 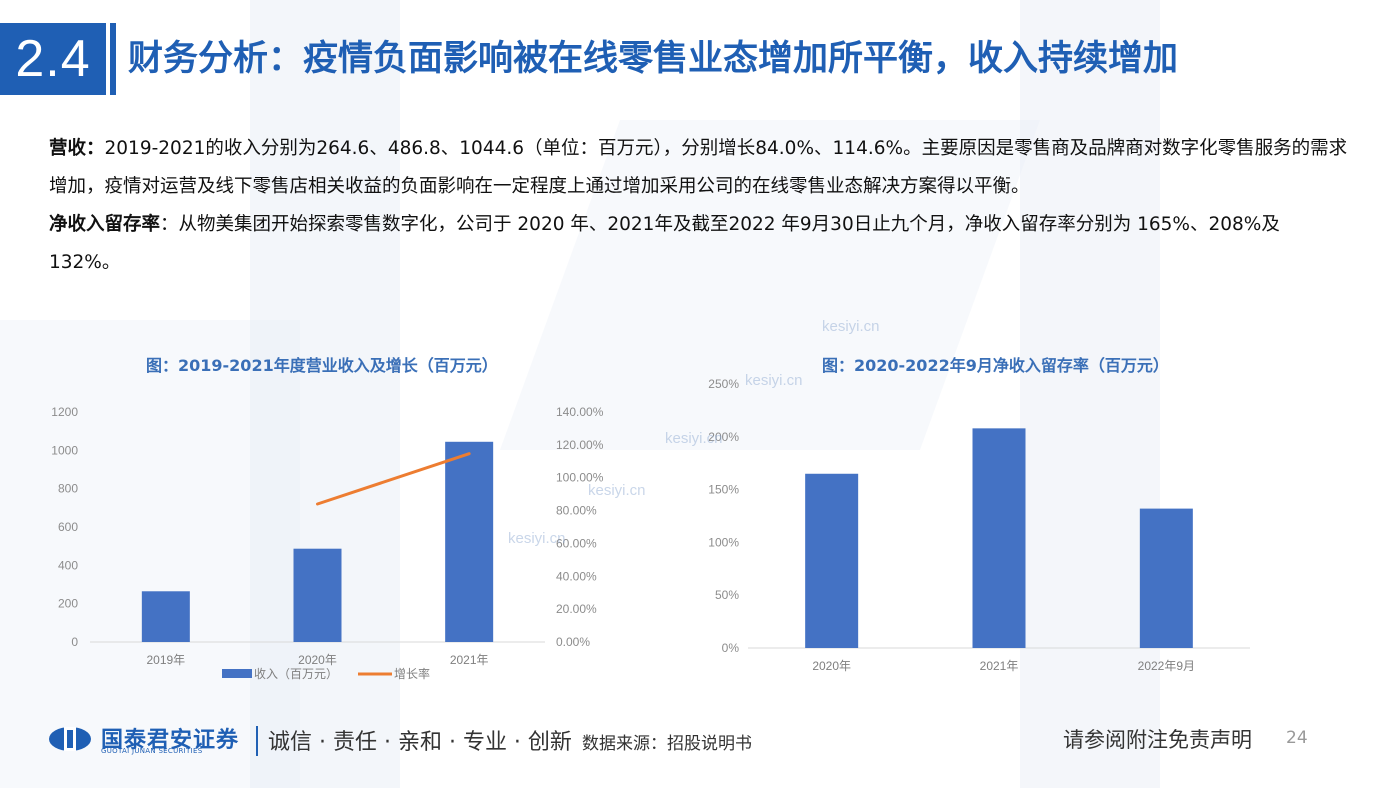 I want to click on growth-rate-line, so click(x=393, y=479).